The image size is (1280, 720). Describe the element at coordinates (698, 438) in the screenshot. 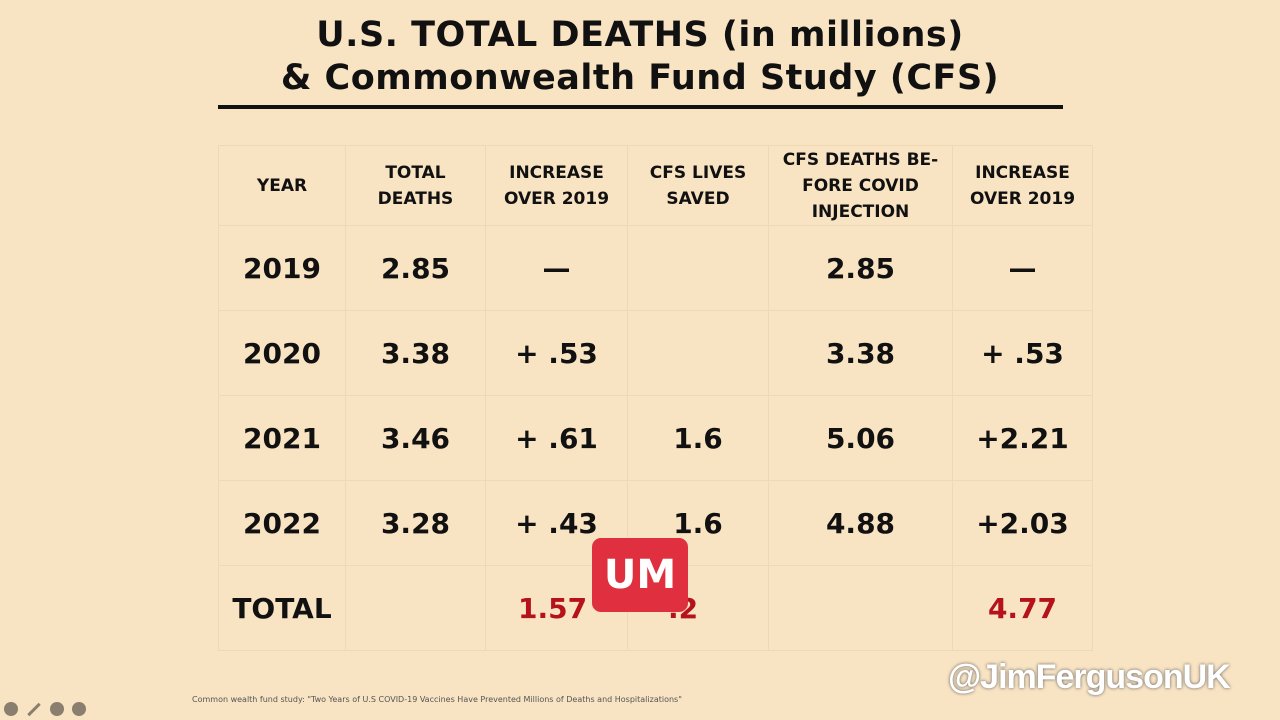

I see `cell: 1.6` at that location.